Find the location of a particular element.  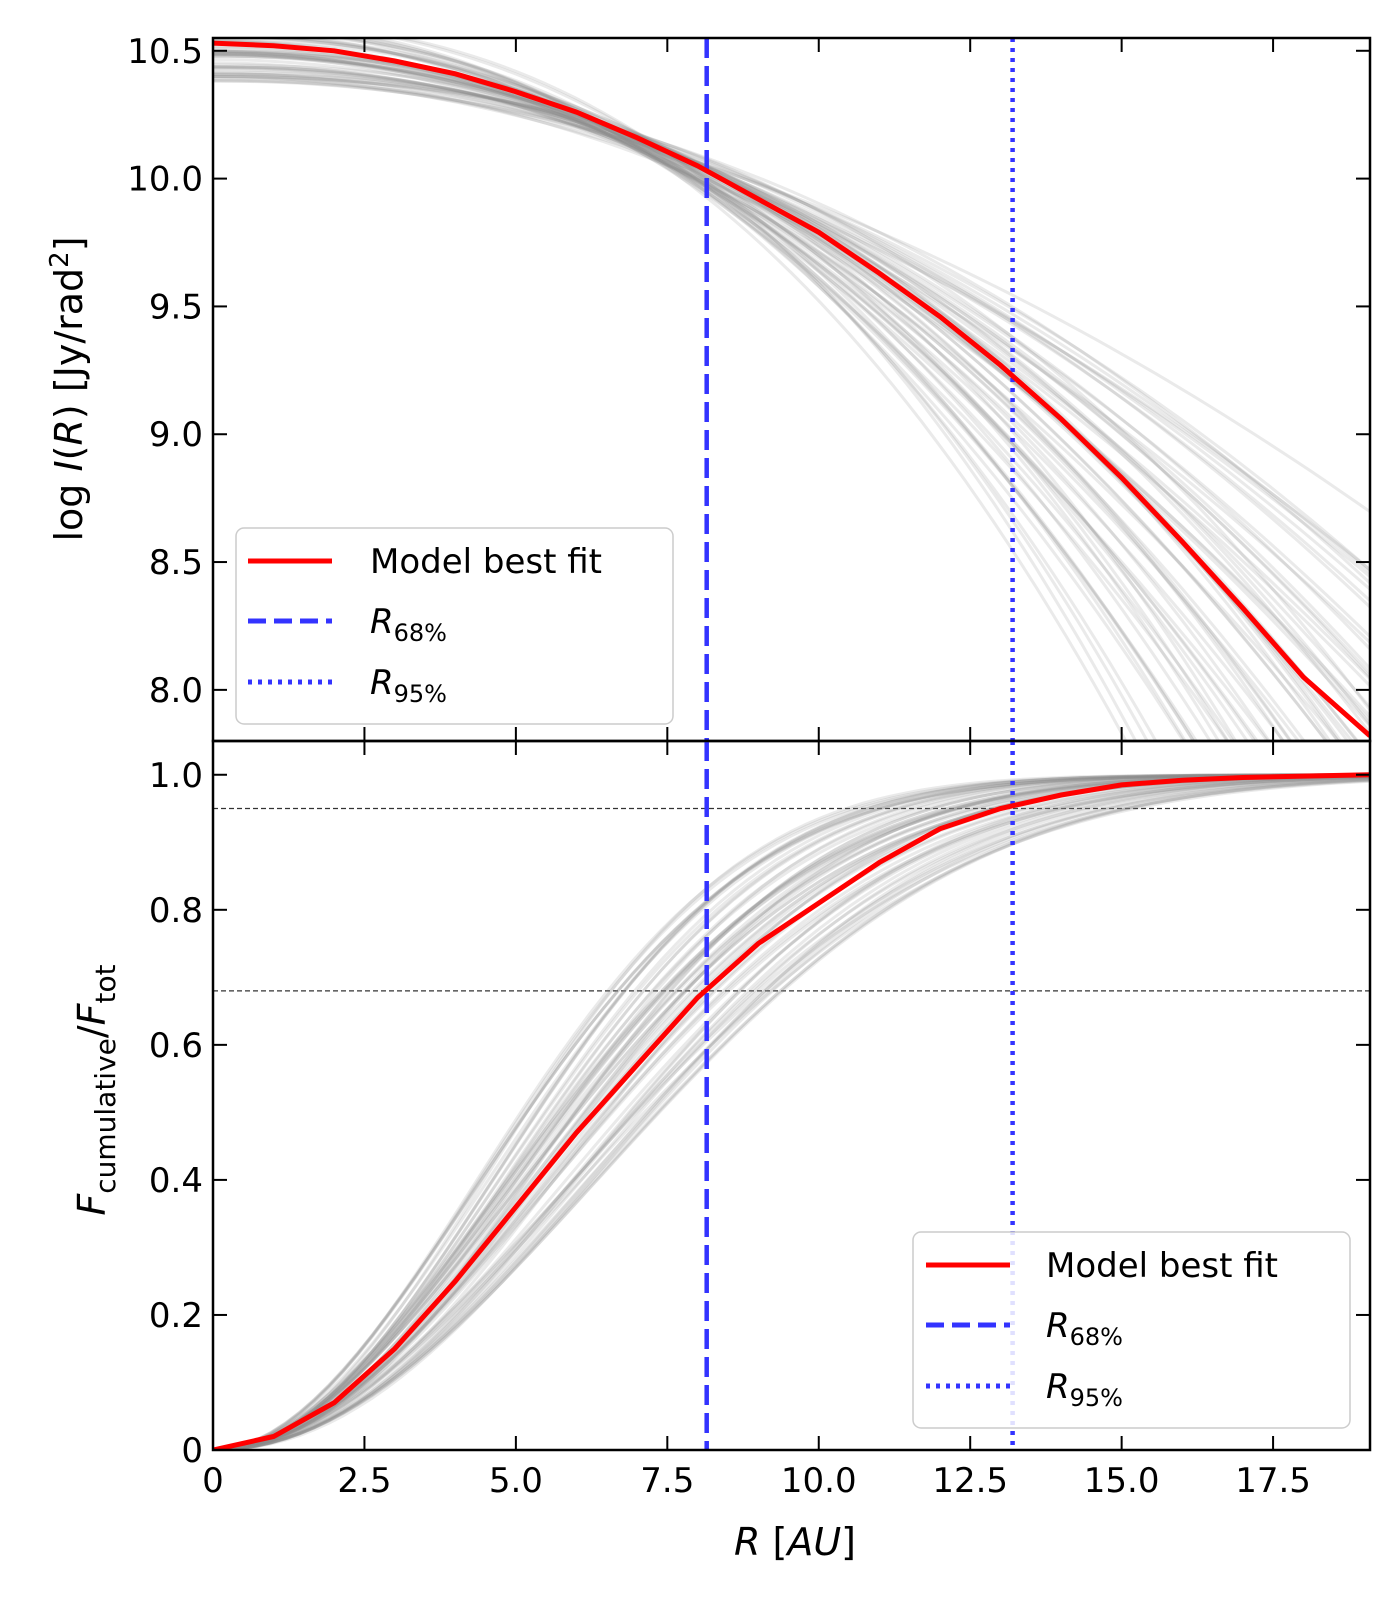

top-y-tick-label: 10.5 is located at coordinates (165, 52).